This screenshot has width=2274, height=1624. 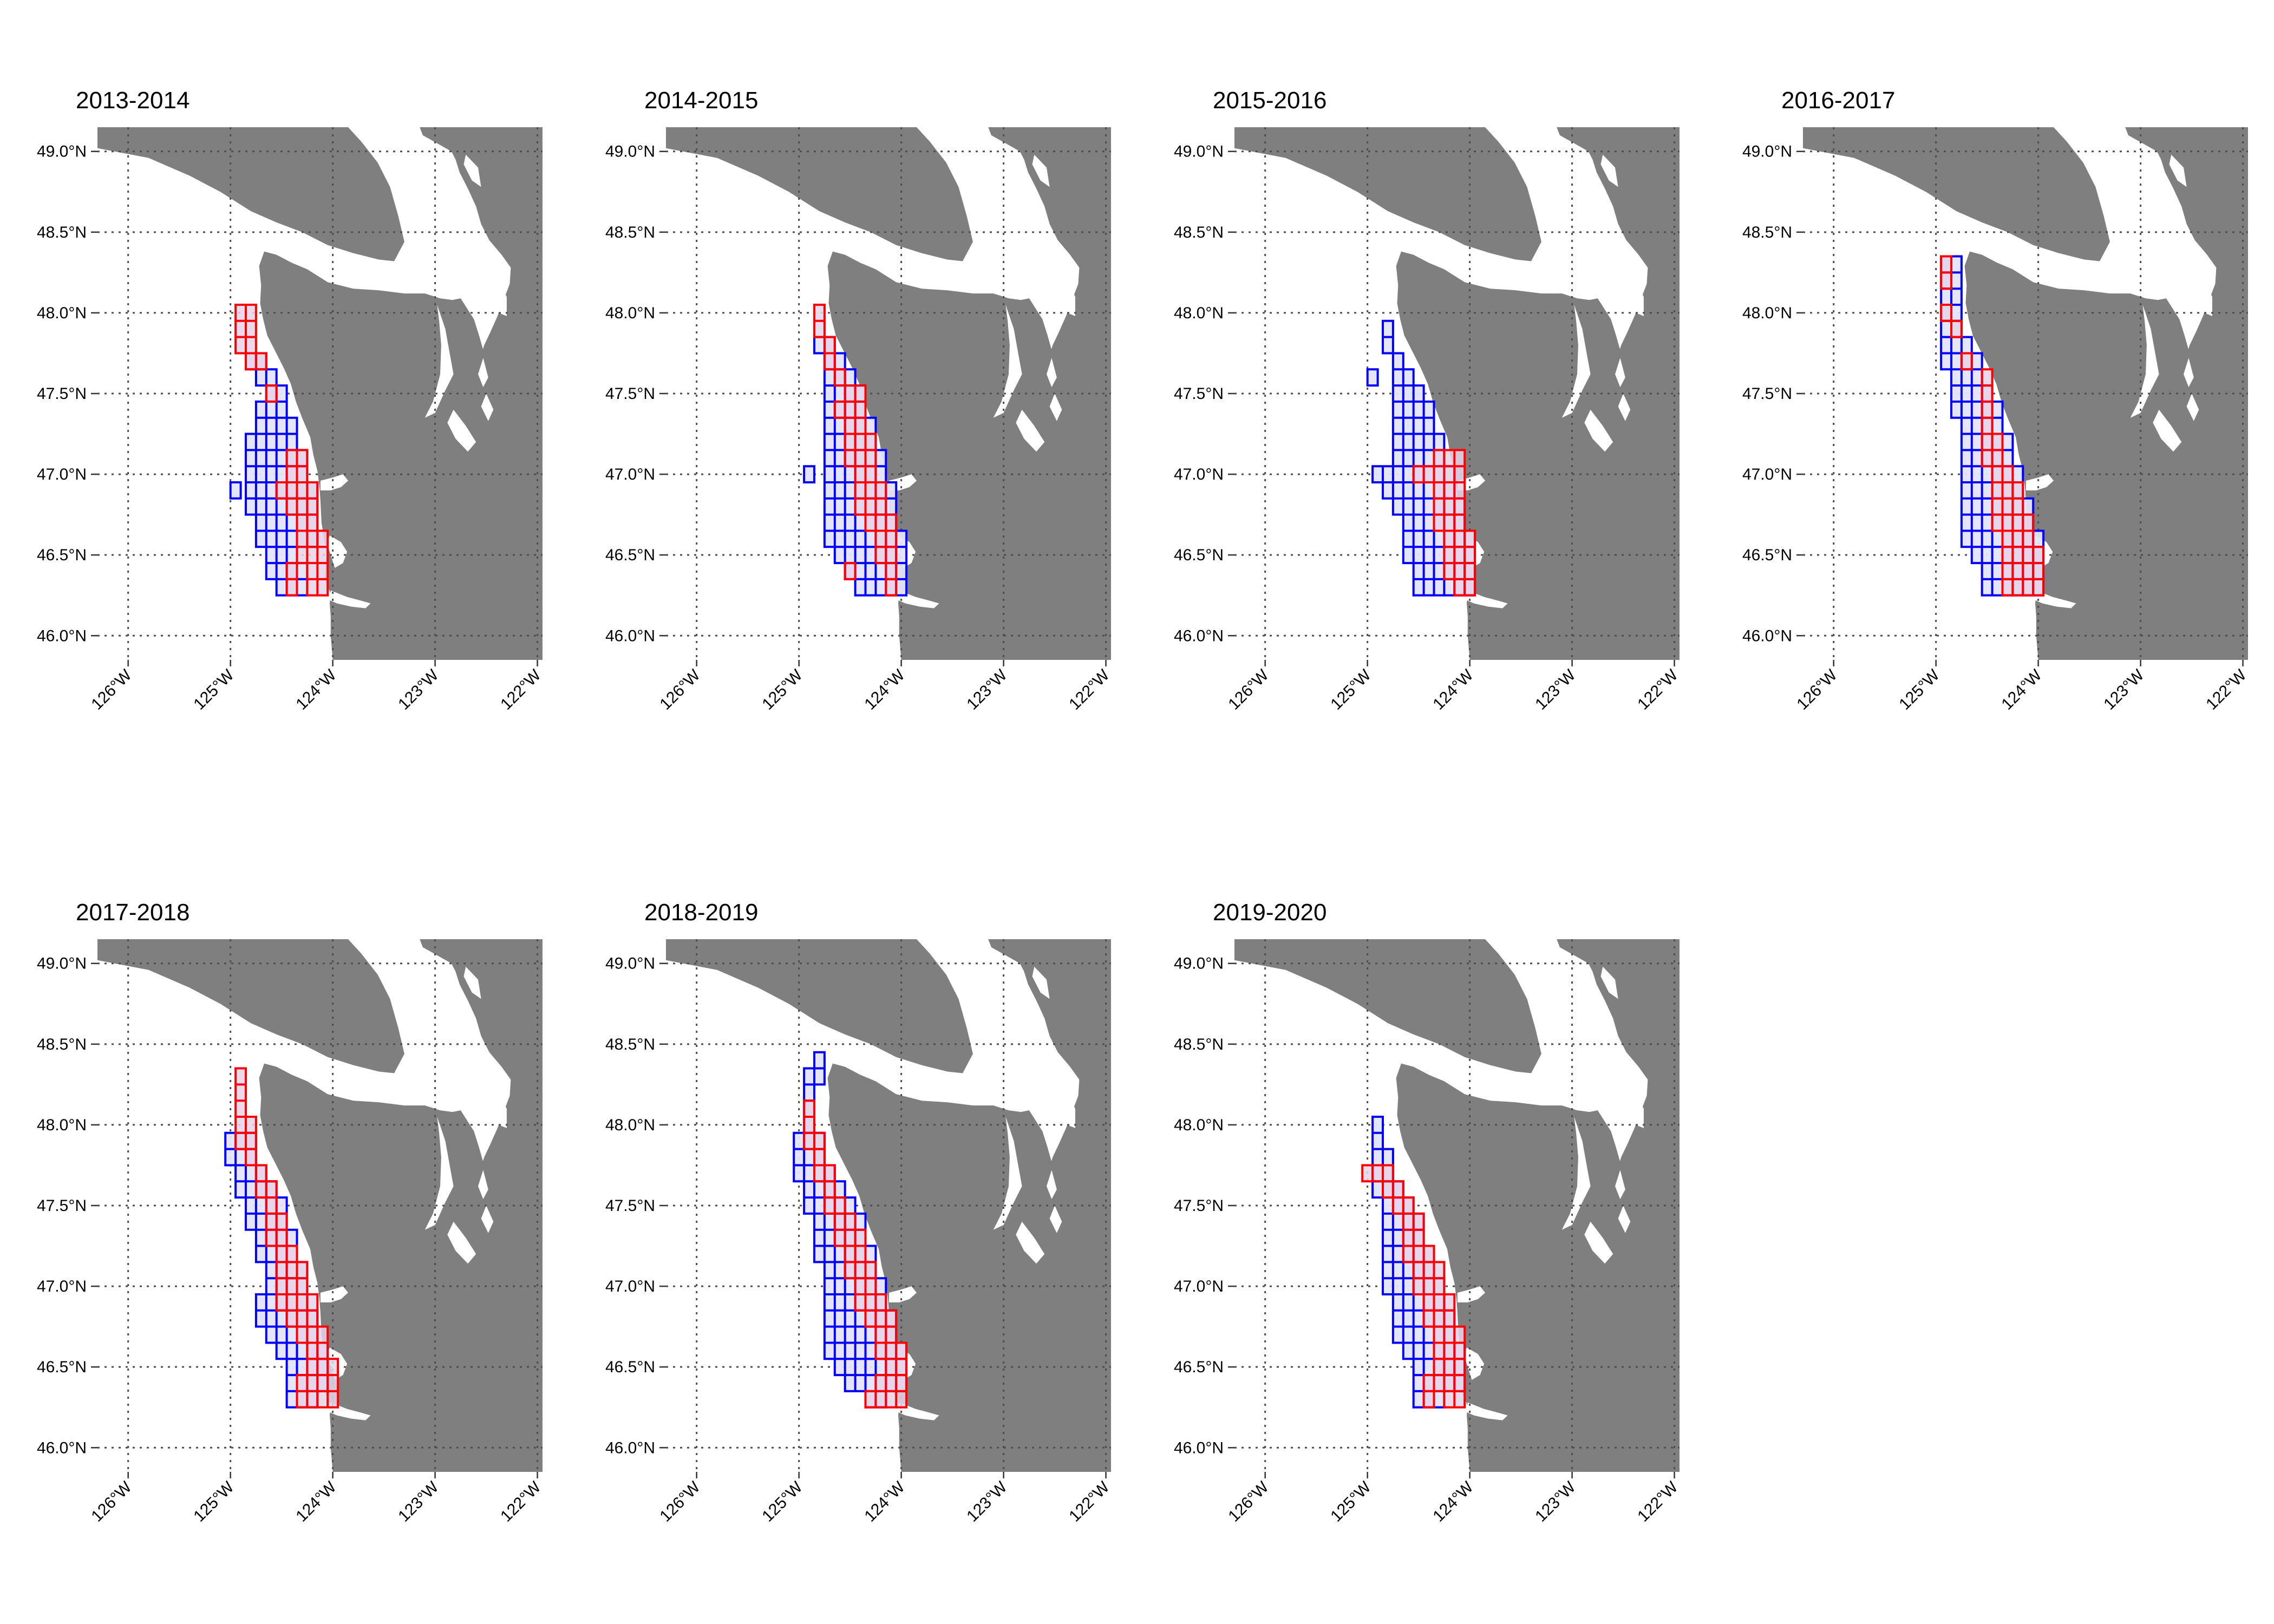 What do you see at coordinates (62, 964) in the screenshot?
I see `lat-tick-label: 49.0°N` at bounding box center [62, 964].